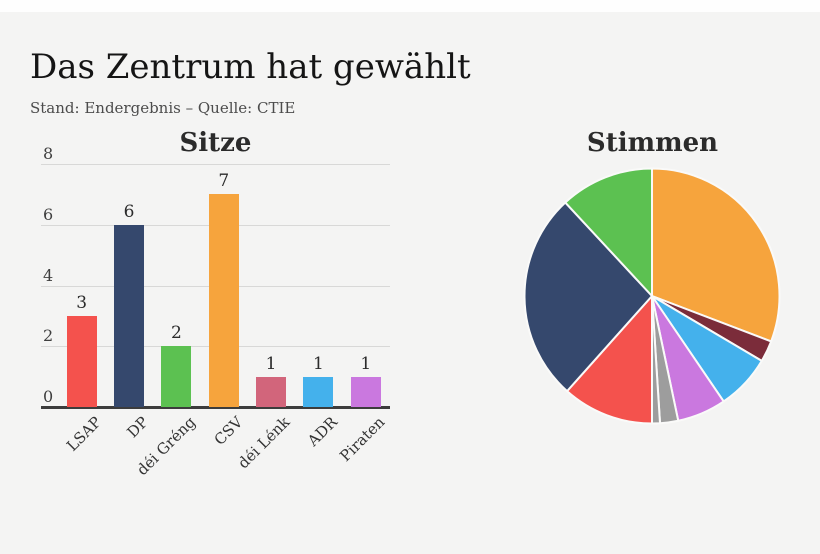 The image size is (820, 554). I want to click on bar-chart-title: Sitze, so click(215, 143).